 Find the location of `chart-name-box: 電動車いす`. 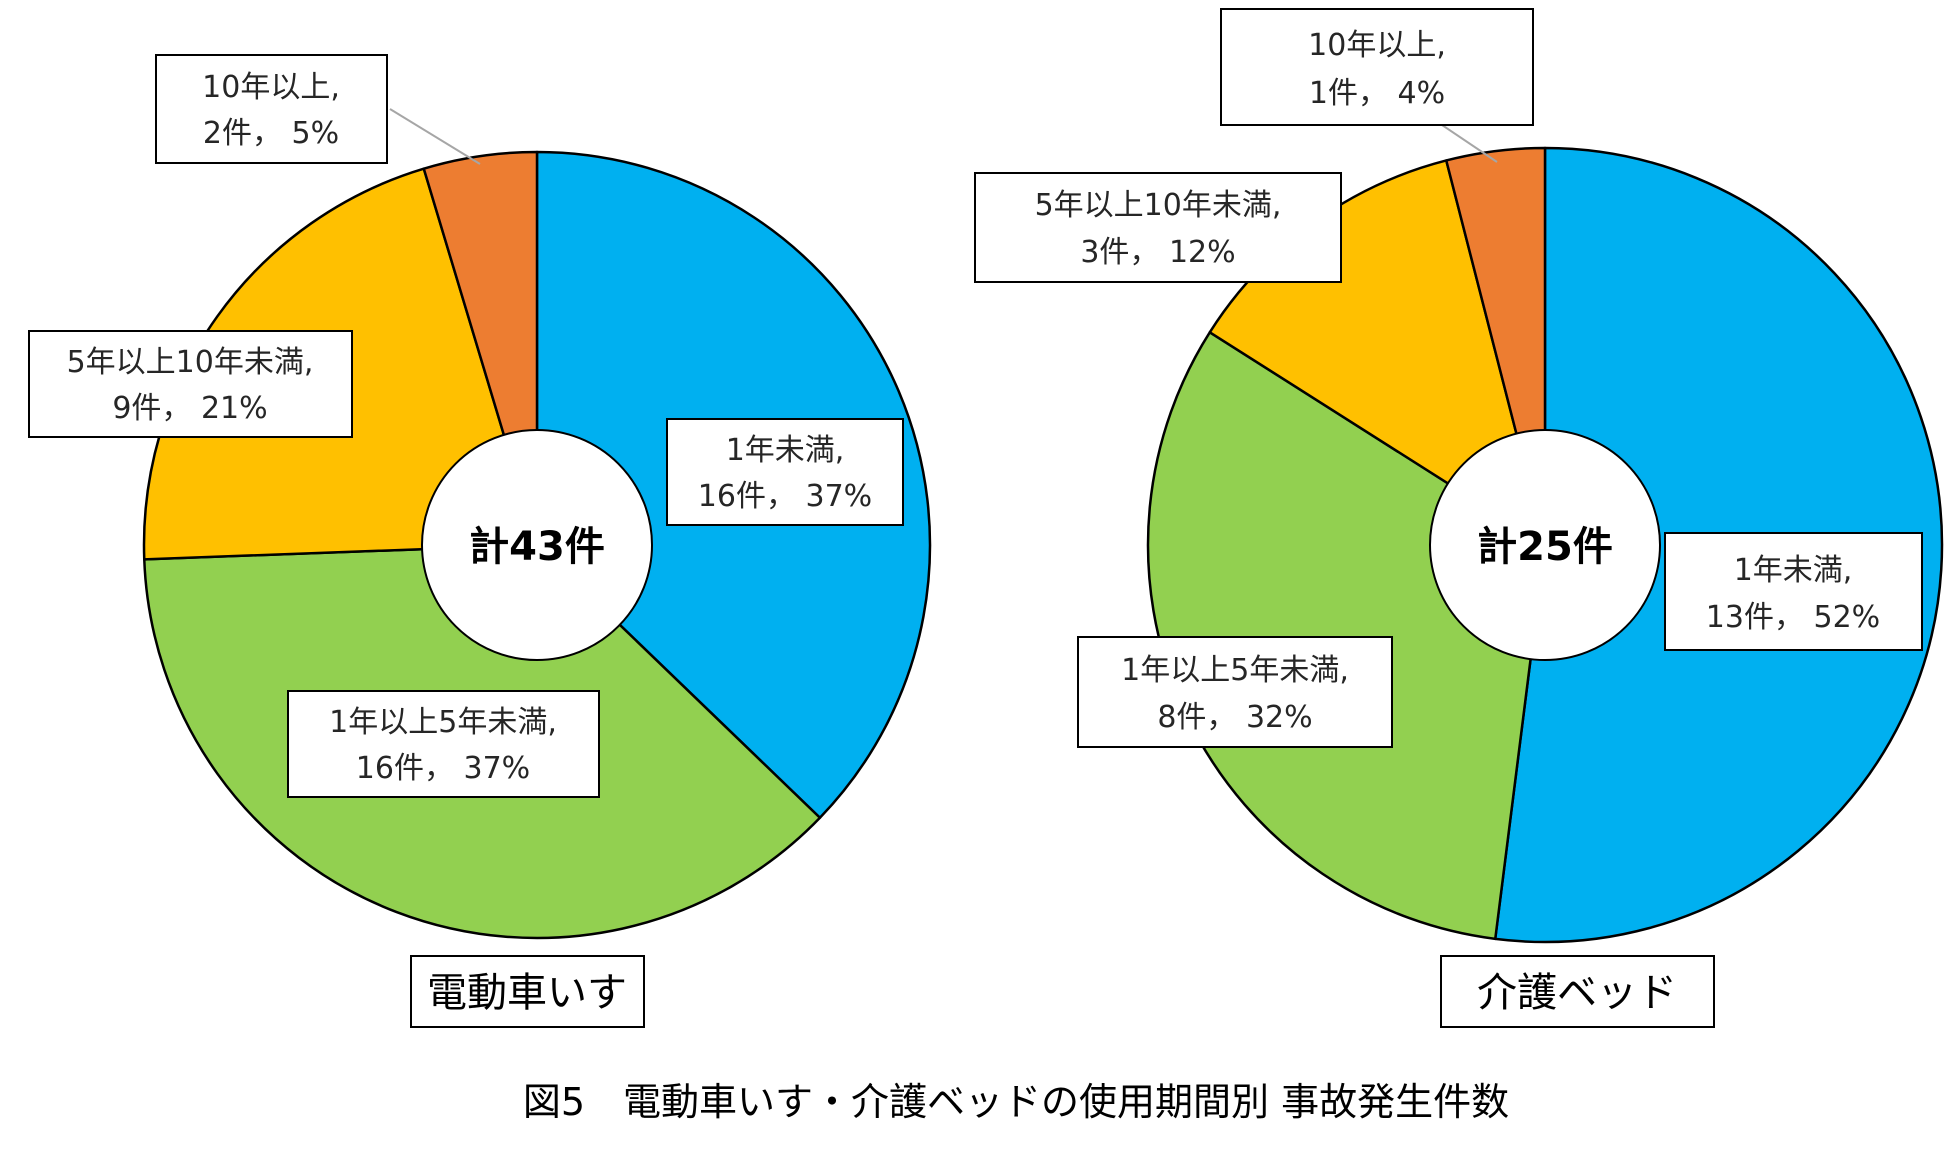

chart-name-box: 電動車いす is located at coordinates (527, 991).